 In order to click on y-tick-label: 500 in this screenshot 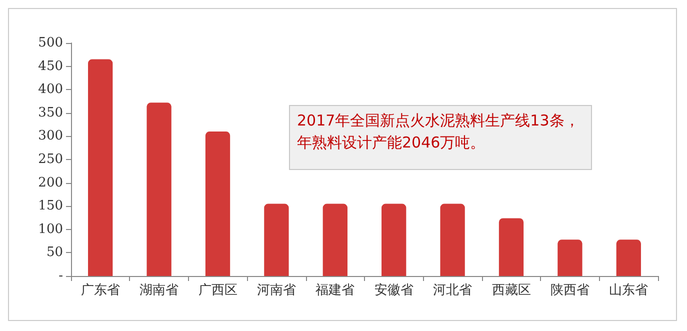, I will do `click(50, 43)`.